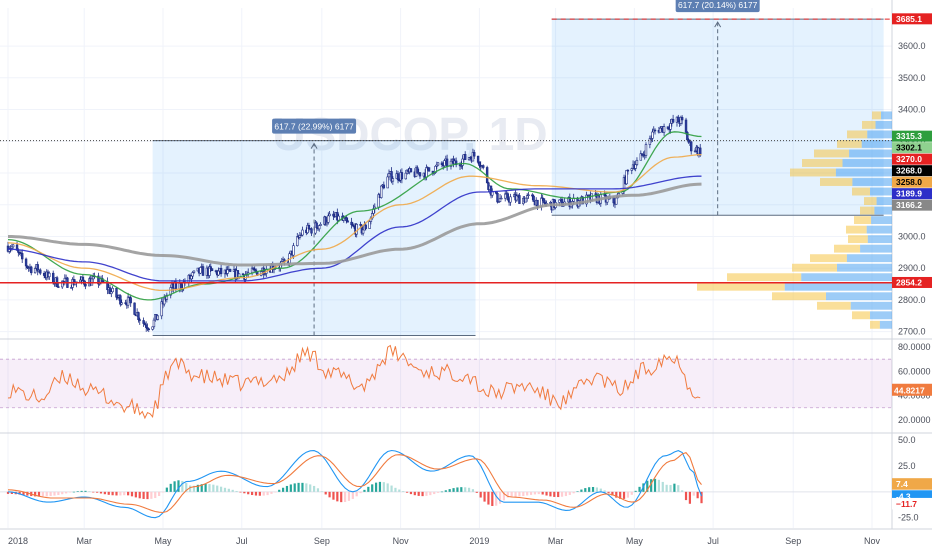 The image size is (932, 550). Describe the element at coordinates (84, 541) in the screenshot. I see `time-axis-label: Mar` at that location.